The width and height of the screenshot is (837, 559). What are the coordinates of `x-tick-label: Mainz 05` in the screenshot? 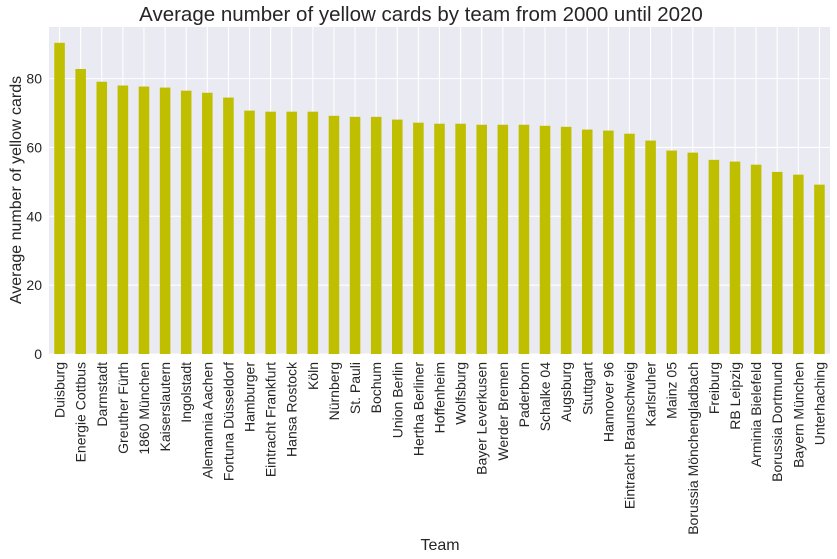 It's located at (672, 390).